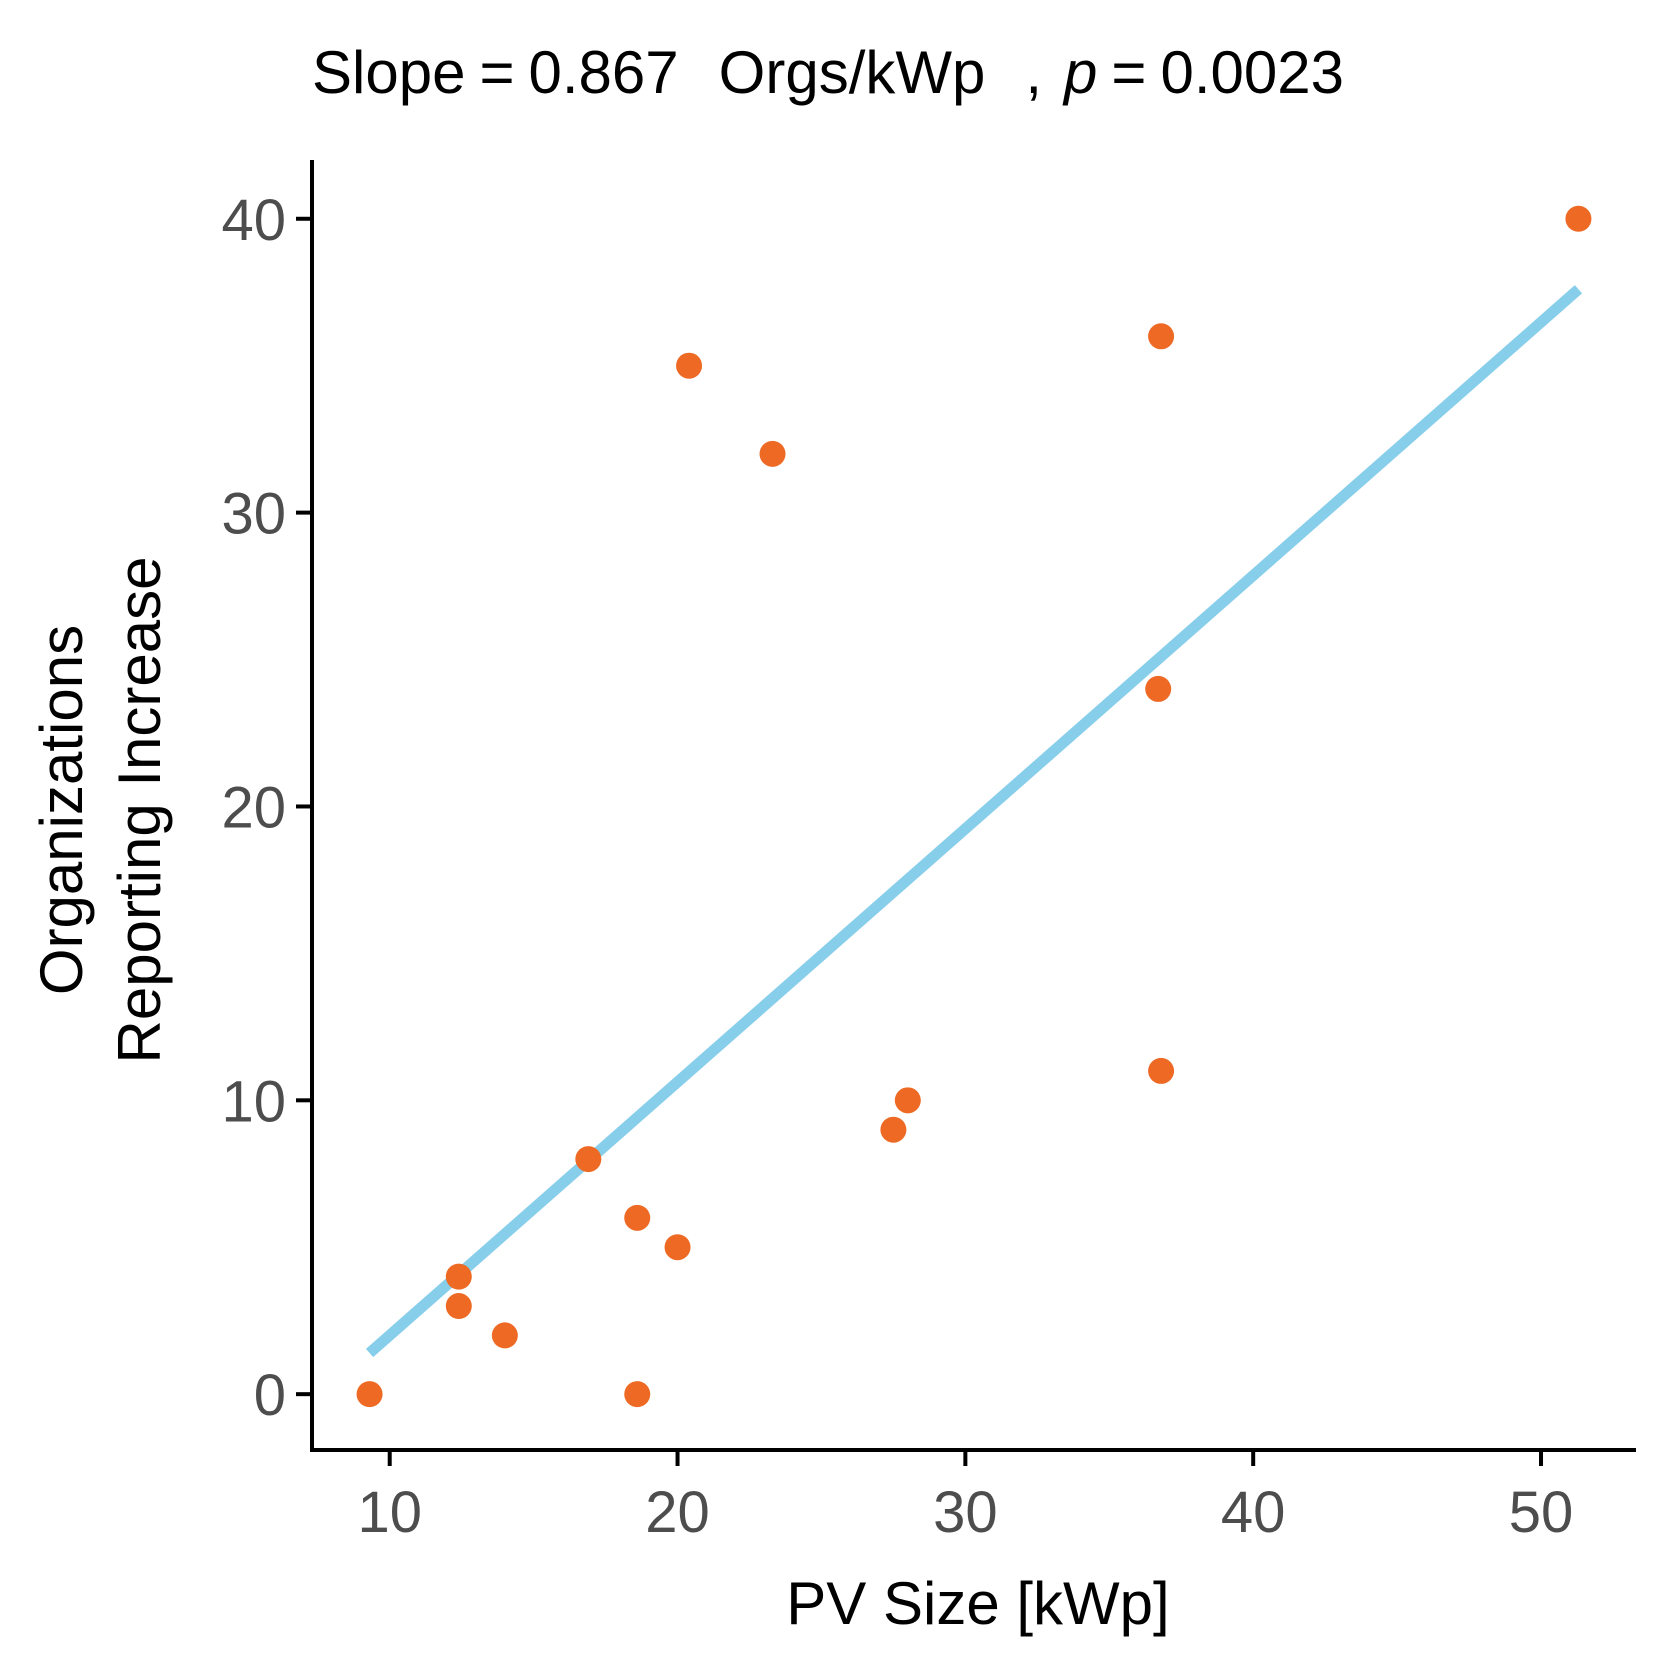 This screenshot has width=1661, height=1661. What do you see at coordinates (61, 810) in the screenshot?
I see `y-axis-title-line1: Organizations` at bounding box center [61, 810].